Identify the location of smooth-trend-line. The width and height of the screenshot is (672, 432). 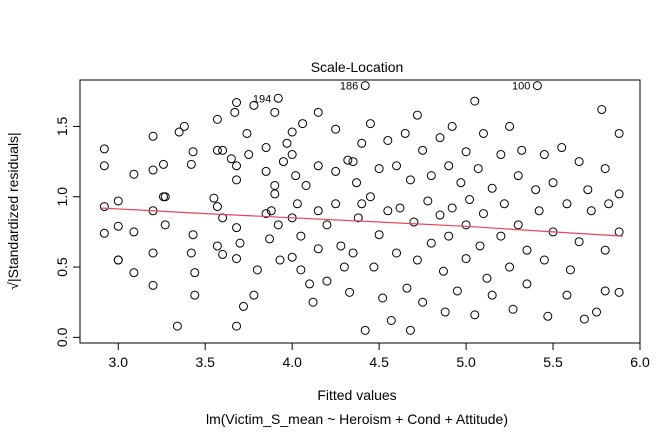
(361, 222).